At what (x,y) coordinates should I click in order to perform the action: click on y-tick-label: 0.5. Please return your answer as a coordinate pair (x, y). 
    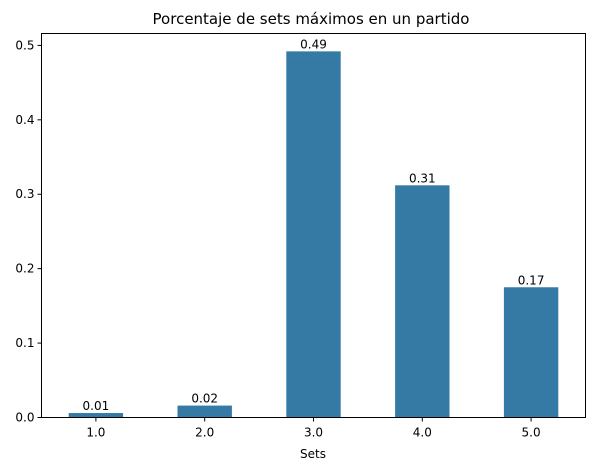
    Looking at the image, I should click on (24, 45).